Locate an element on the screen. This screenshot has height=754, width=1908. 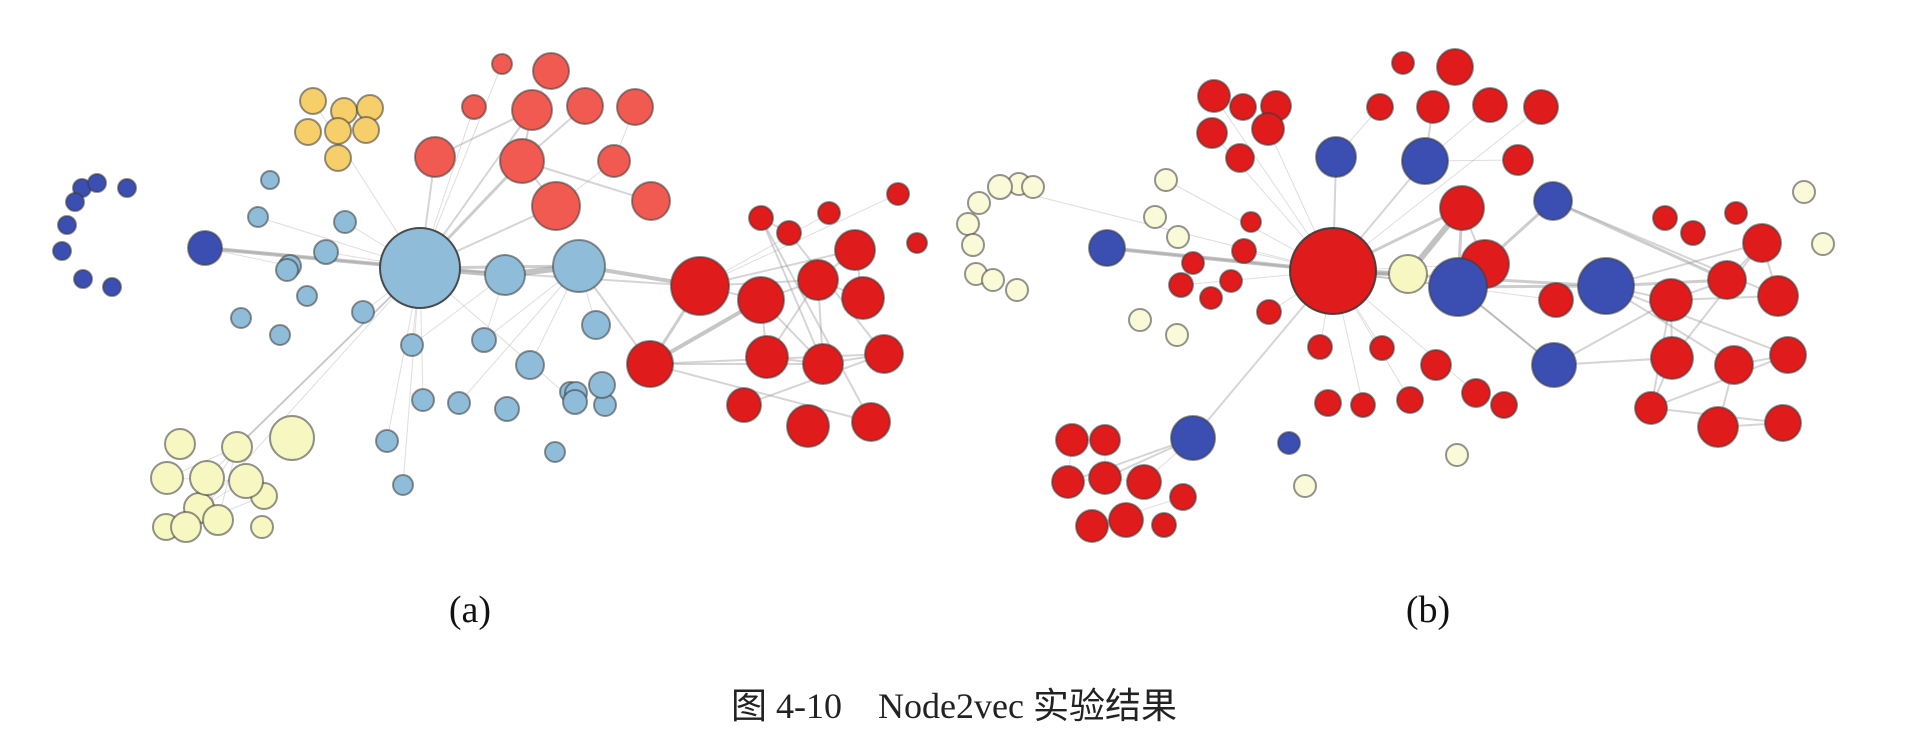
panel-b-label: (b) is located at coordinates (1428, 610).